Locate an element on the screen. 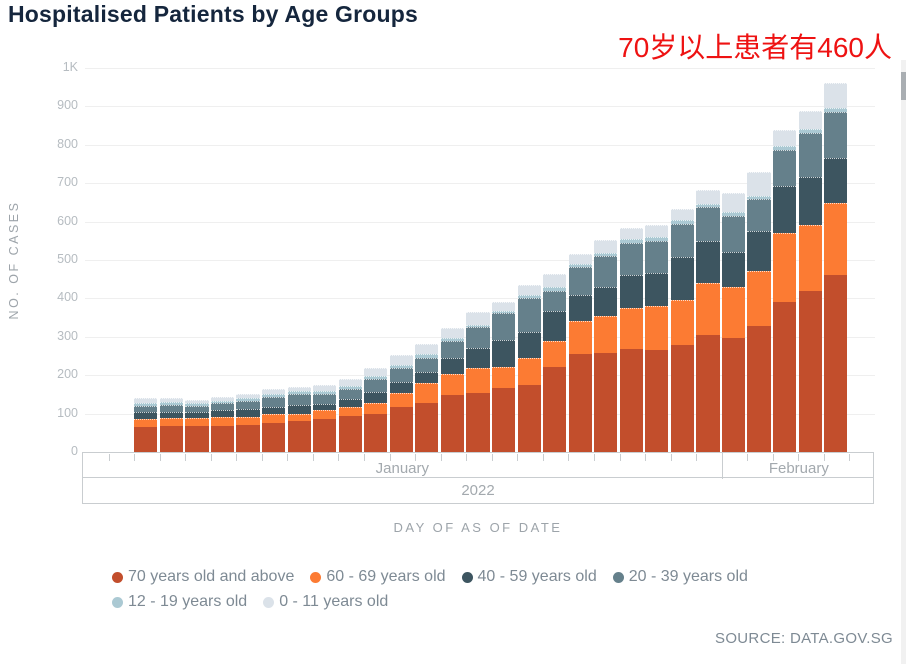 The width and height of the screenshot is (906, 664). scrollbar-track is located at coordinates (903, 362).